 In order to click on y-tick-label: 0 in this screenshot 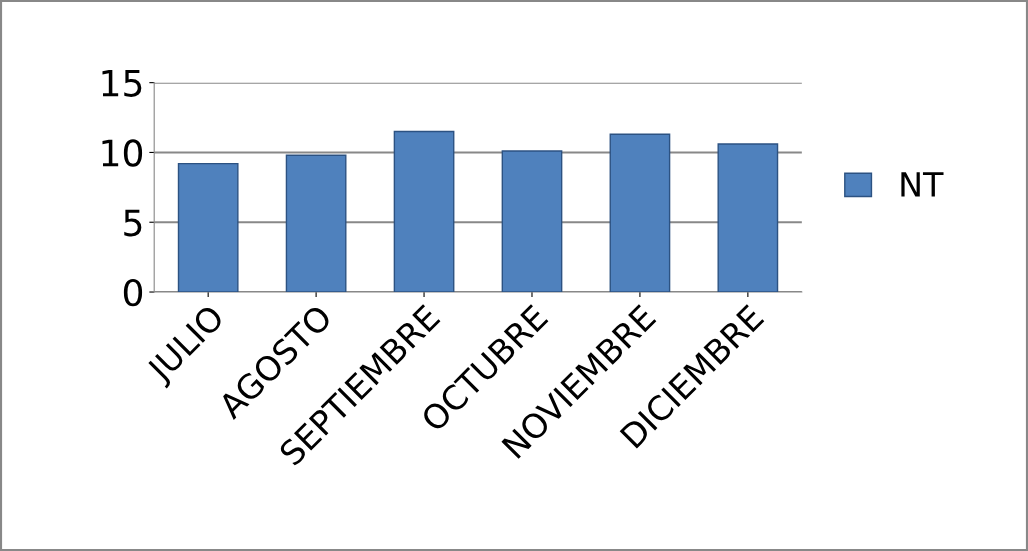, I will do `click(133, 292)`.